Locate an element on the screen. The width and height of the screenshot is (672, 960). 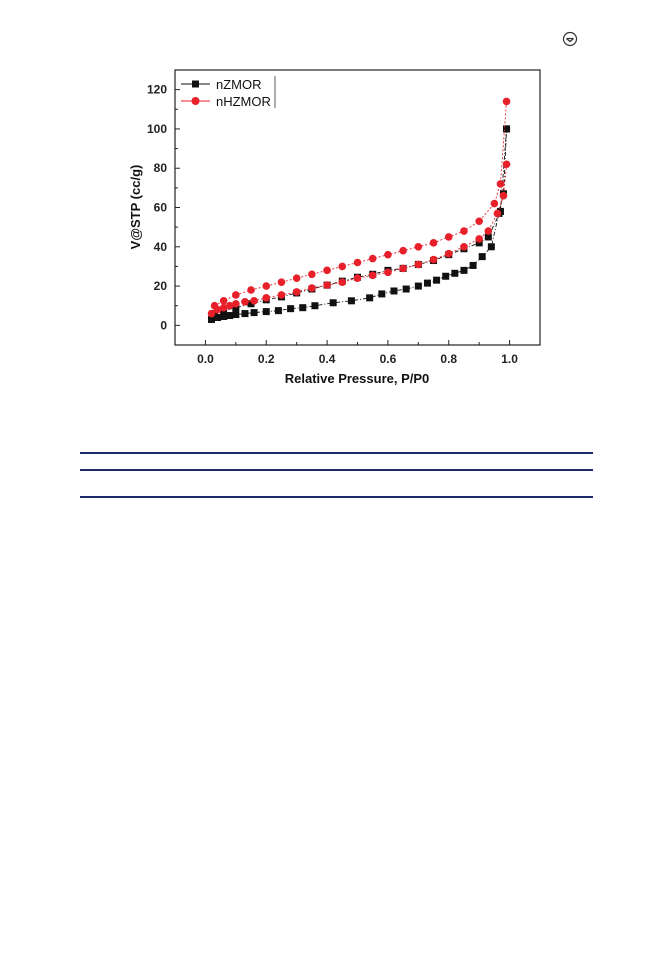
download-circle-icon is located at coordinates (570, 39).